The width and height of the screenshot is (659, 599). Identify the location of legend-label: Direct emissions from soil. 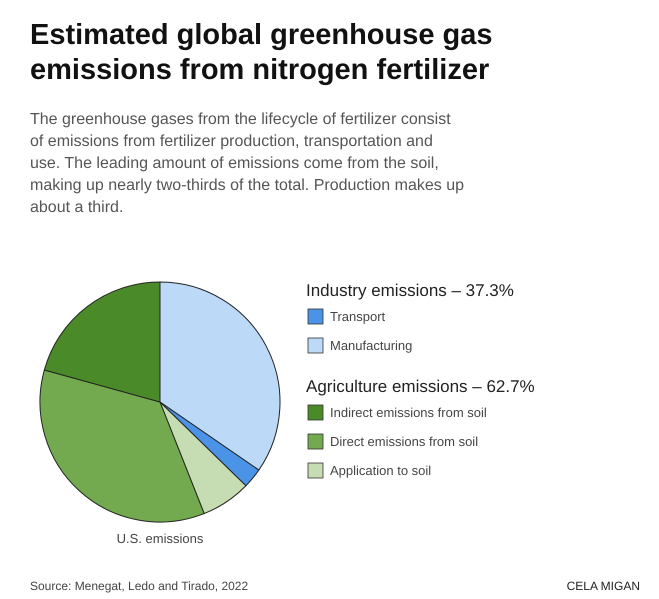
(404, 441).